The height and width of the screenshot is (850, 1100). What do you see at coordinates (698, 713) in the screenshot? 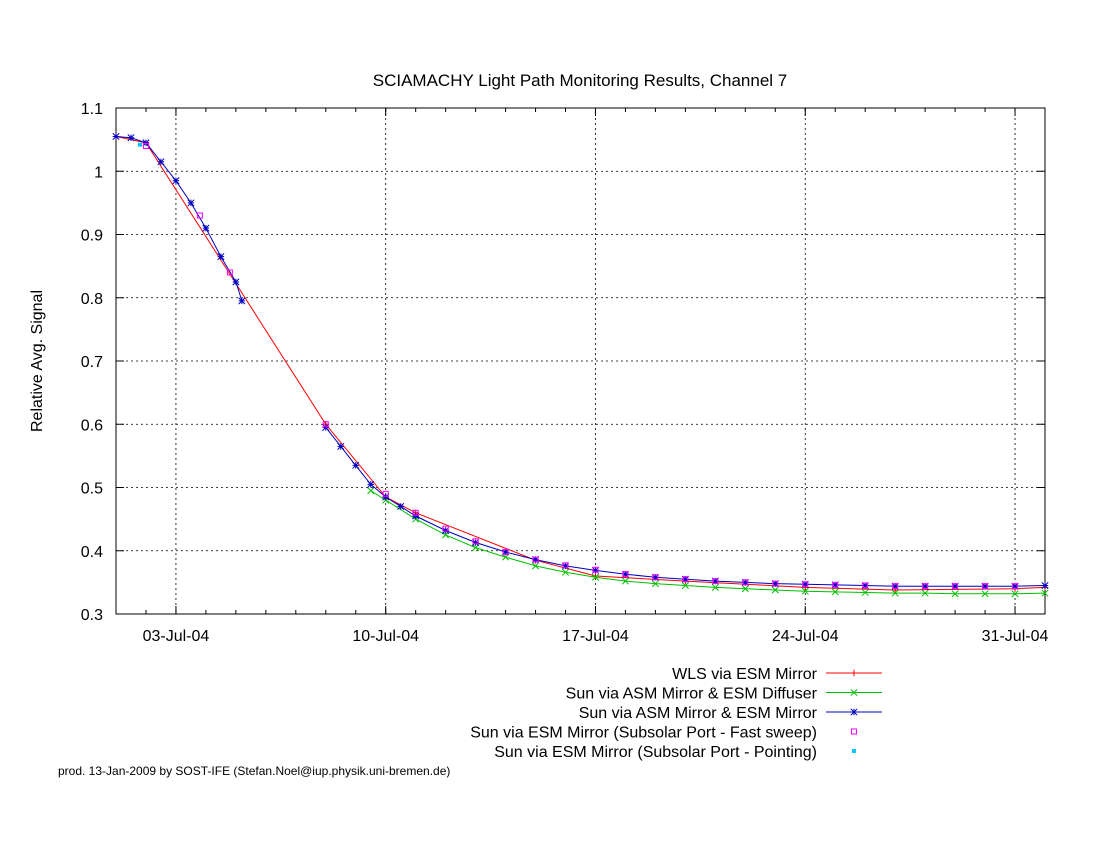
I see `legend-label: Sun via ASM Mirror & ESM Mirror` at bounding box center [698, 713].